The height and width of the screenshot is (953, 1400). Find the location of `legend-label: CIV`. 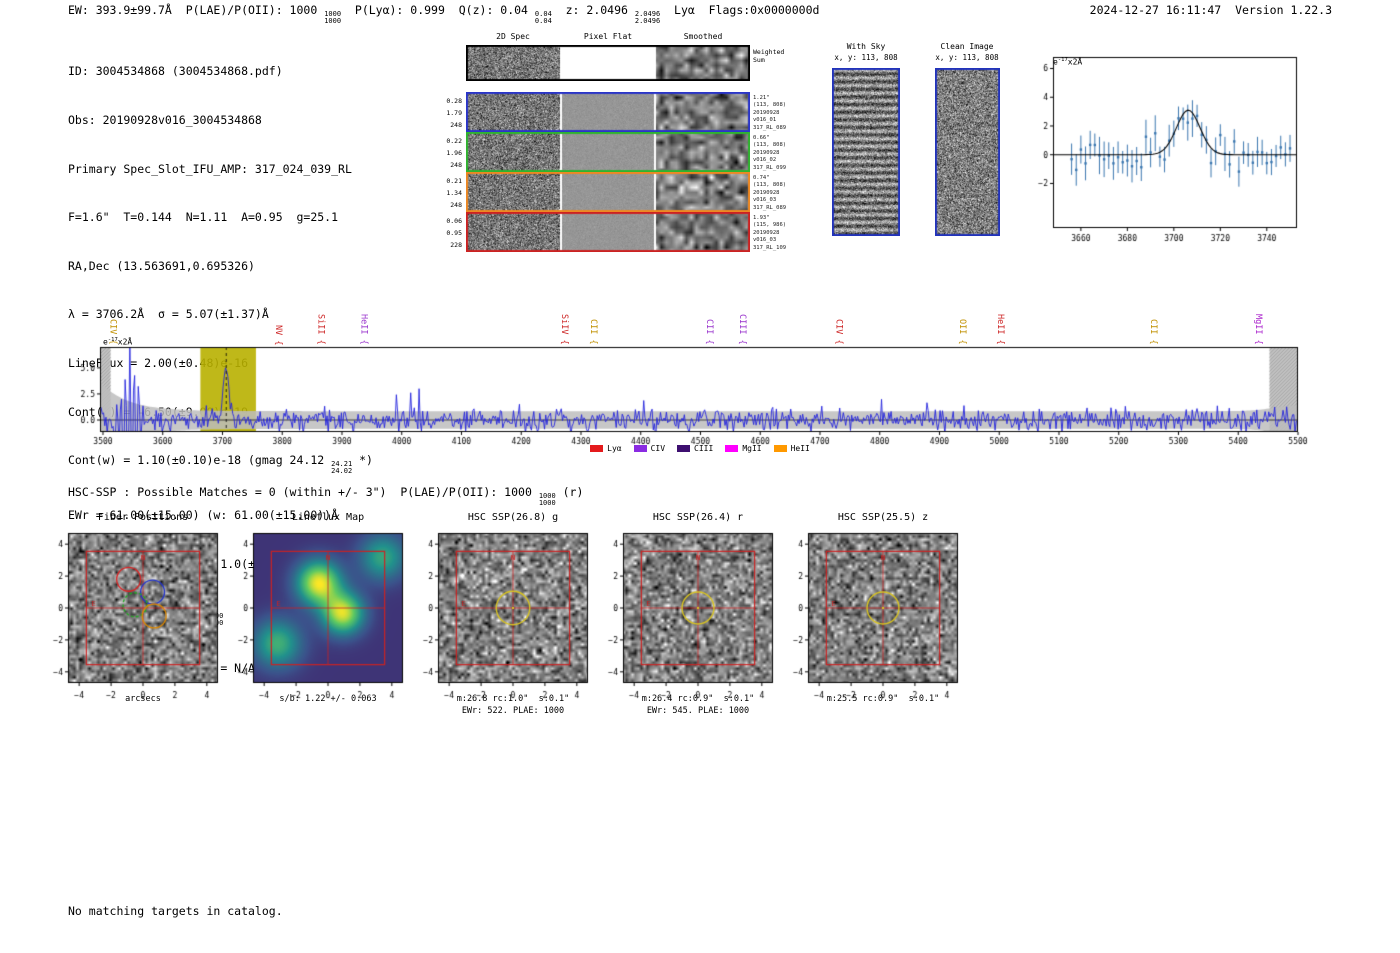

legend-label: CIV is located at coordinates (658, 448).